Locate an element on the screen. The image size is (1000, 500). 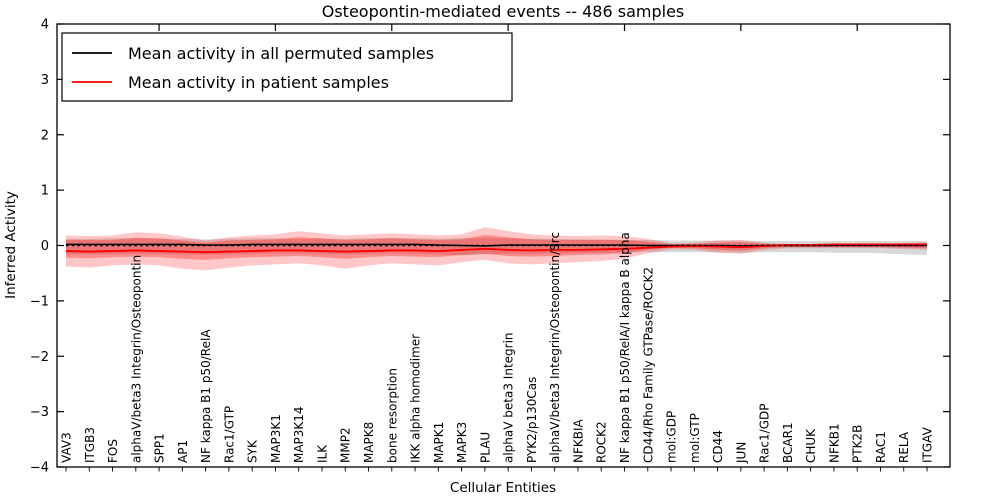
line-layer is located at coordinates (496, 248).